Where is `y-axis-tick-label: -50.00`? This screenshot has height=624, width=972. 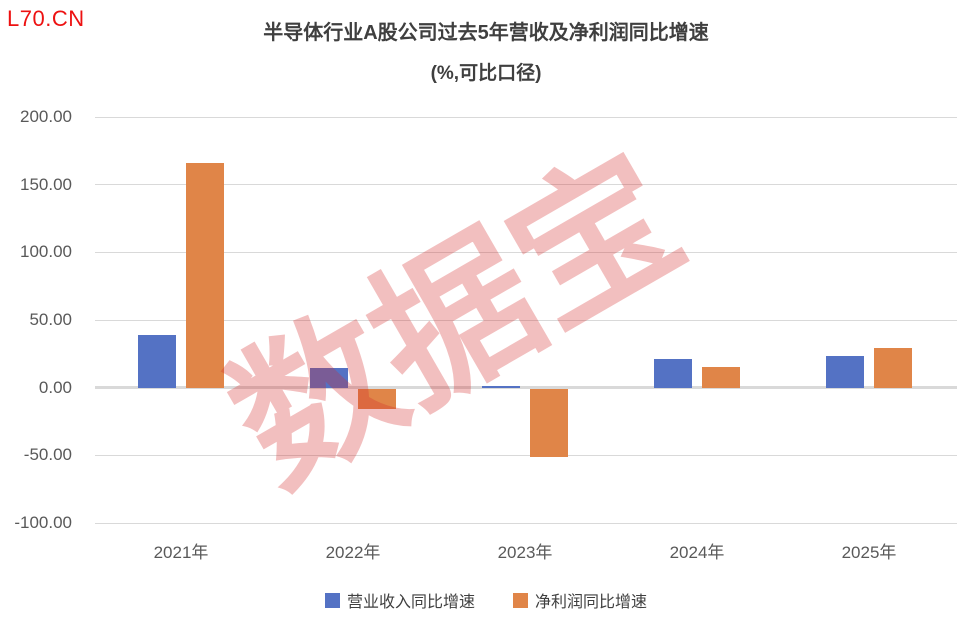
y-axis-tick-label: -50.00 is located at coordinates (47, 455).